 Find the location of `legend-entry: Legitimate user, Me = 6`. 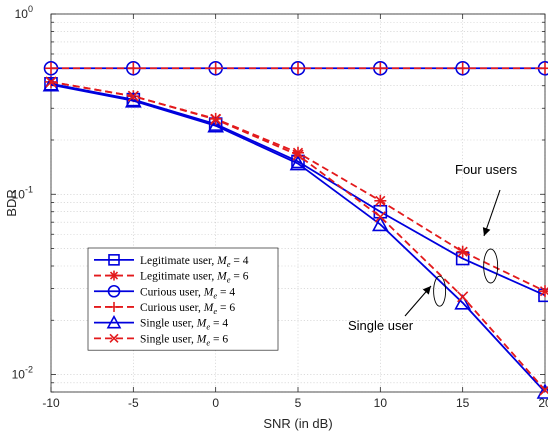

legend-entry: Legitimate user, Me = 6 is located at coordinates (171, 277).